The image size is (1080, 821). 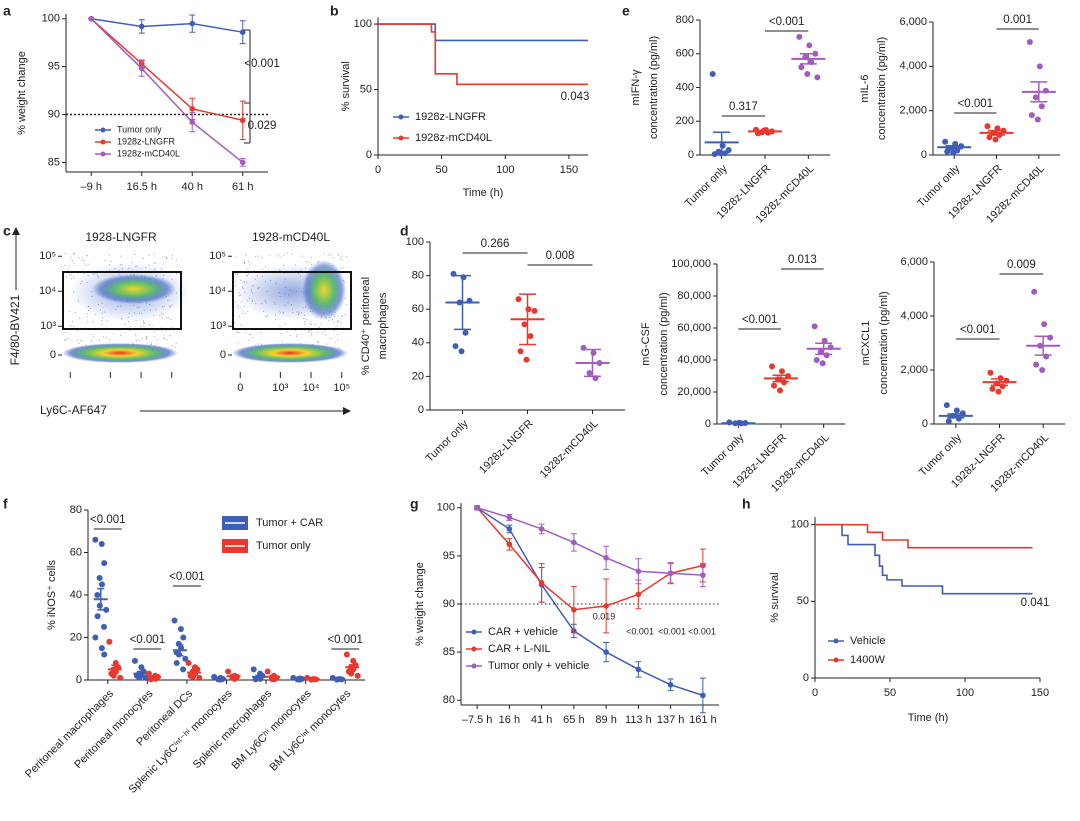 I want to click on x-tick-label: 65 h, so click(x=573, y=720).